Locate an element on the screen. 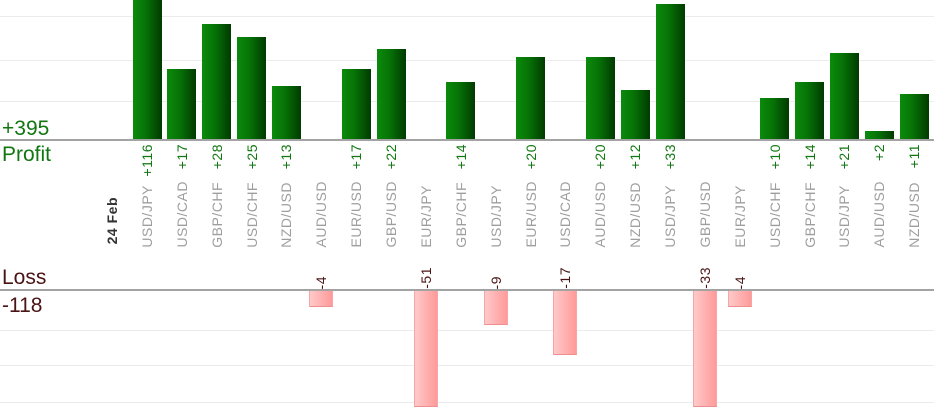  profit-value-label: +12 is located at coordinates (635, 157).